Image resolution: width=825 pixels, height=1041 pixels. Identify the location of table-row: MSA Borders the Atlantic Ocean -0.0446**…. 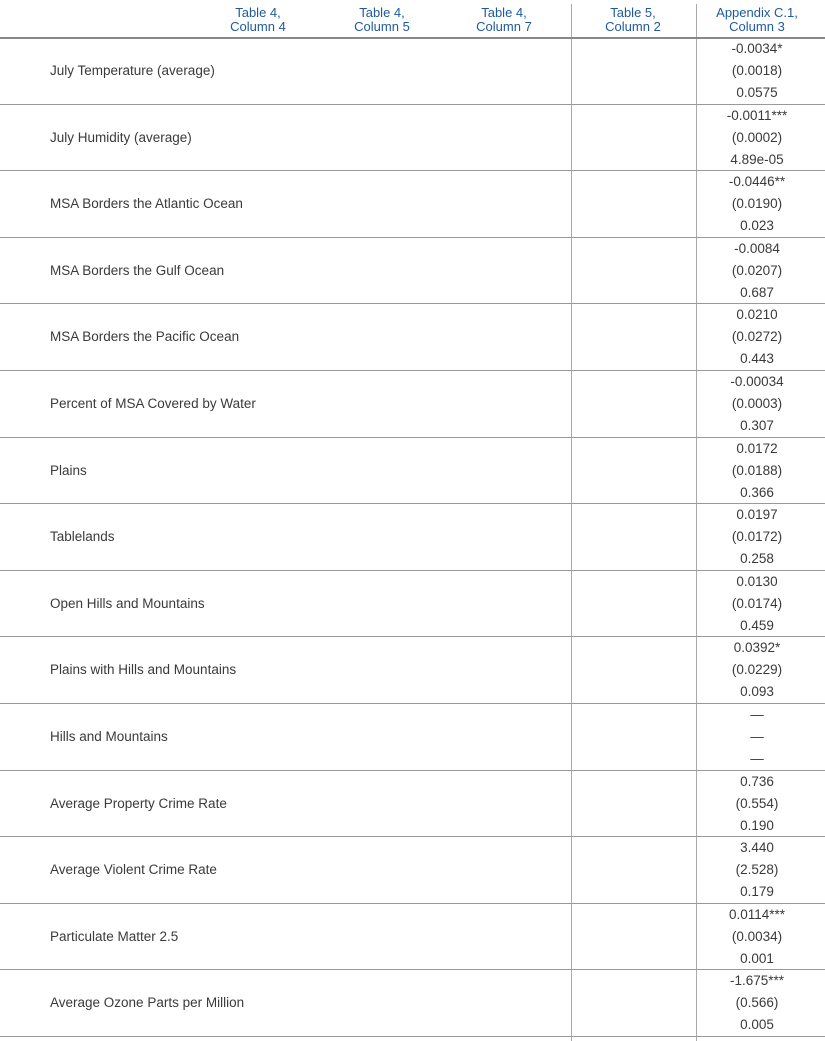
(412, 204).